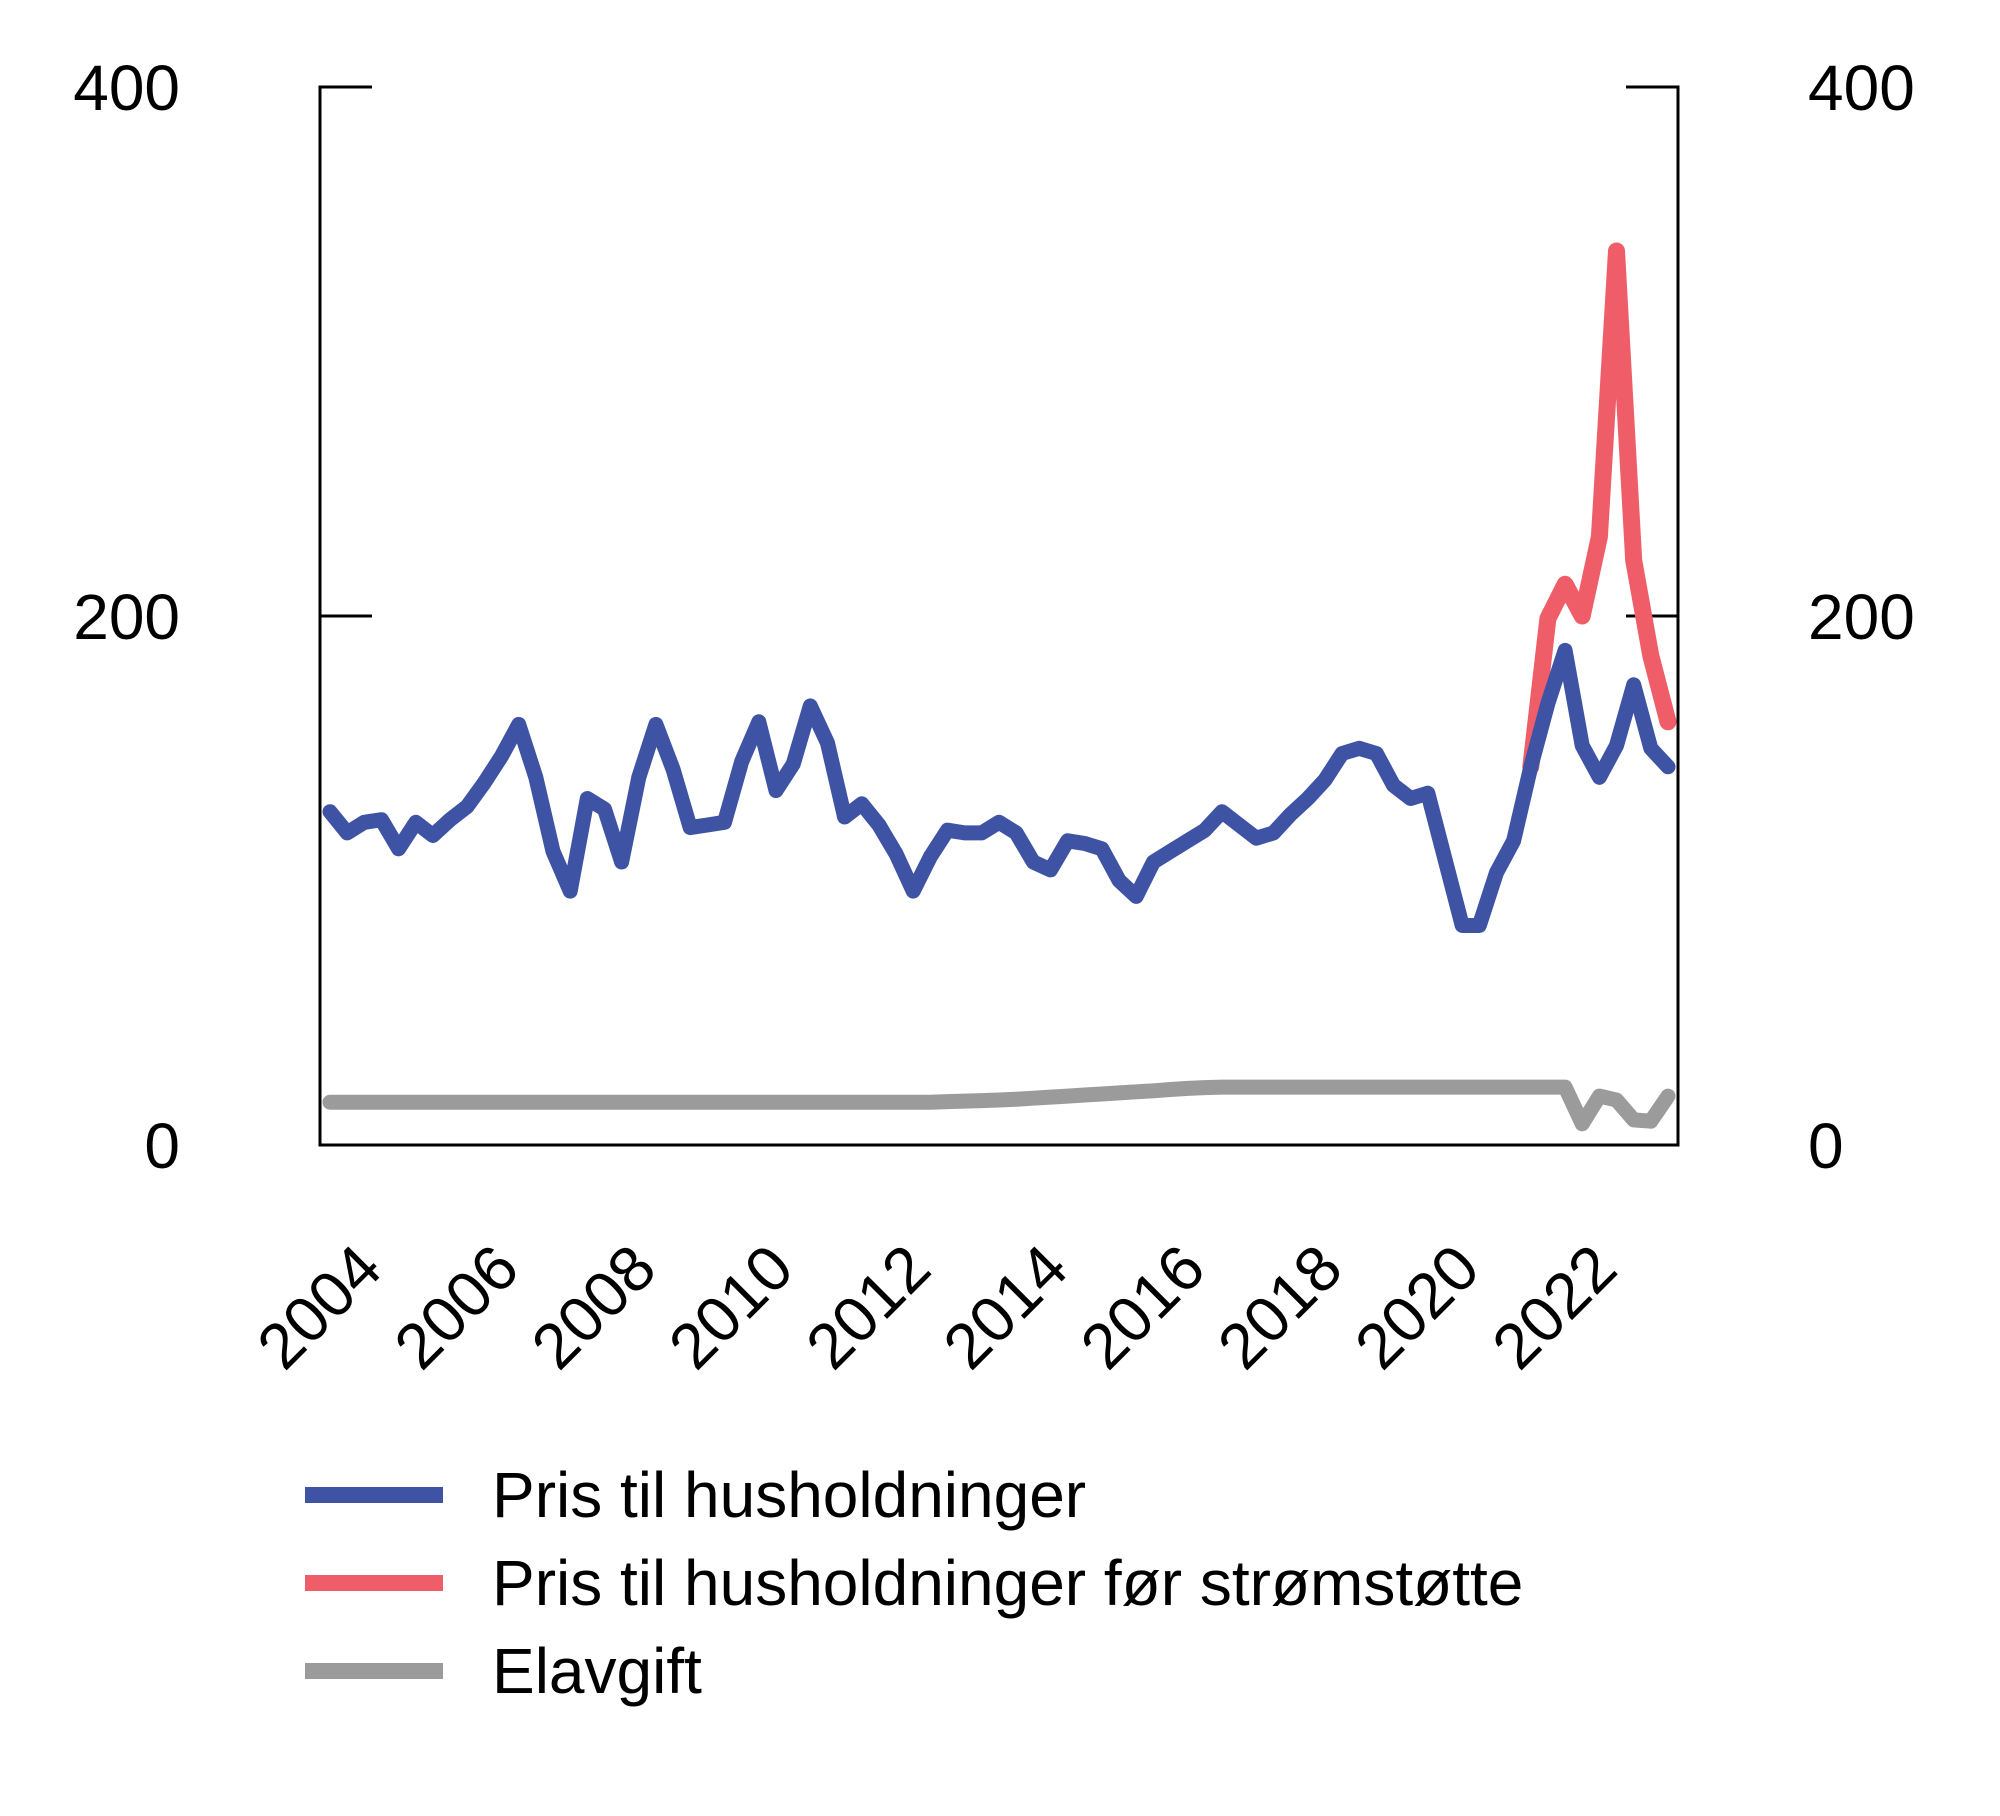 The width and height of the screenshot is (2000, 1816). Describe the element at coordinates (374, 1583) in the screenshot. I see `legend-swatch-red-line` at that location.